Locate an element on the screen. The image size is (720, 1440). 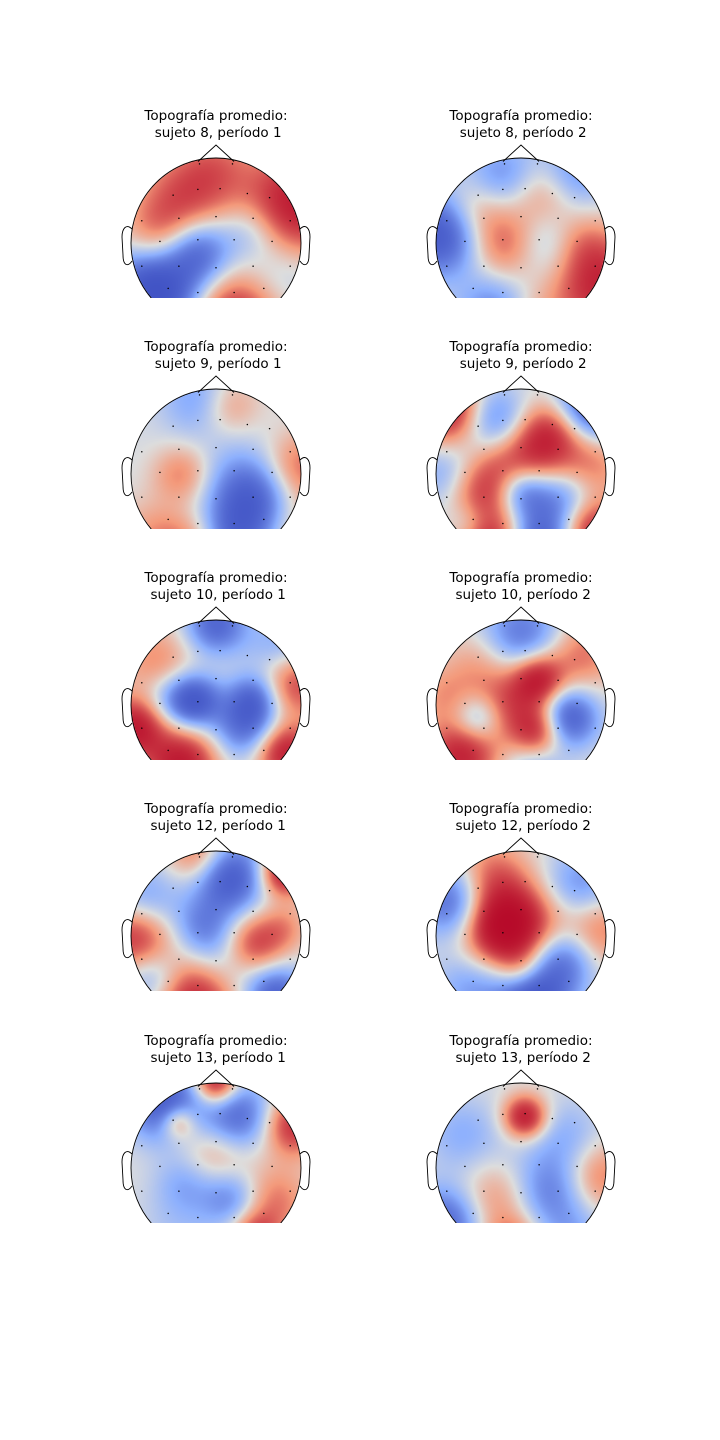
topomap-panel: Topografía promedio: sujeto 9, período 2 is located at coordinates (521, 454).